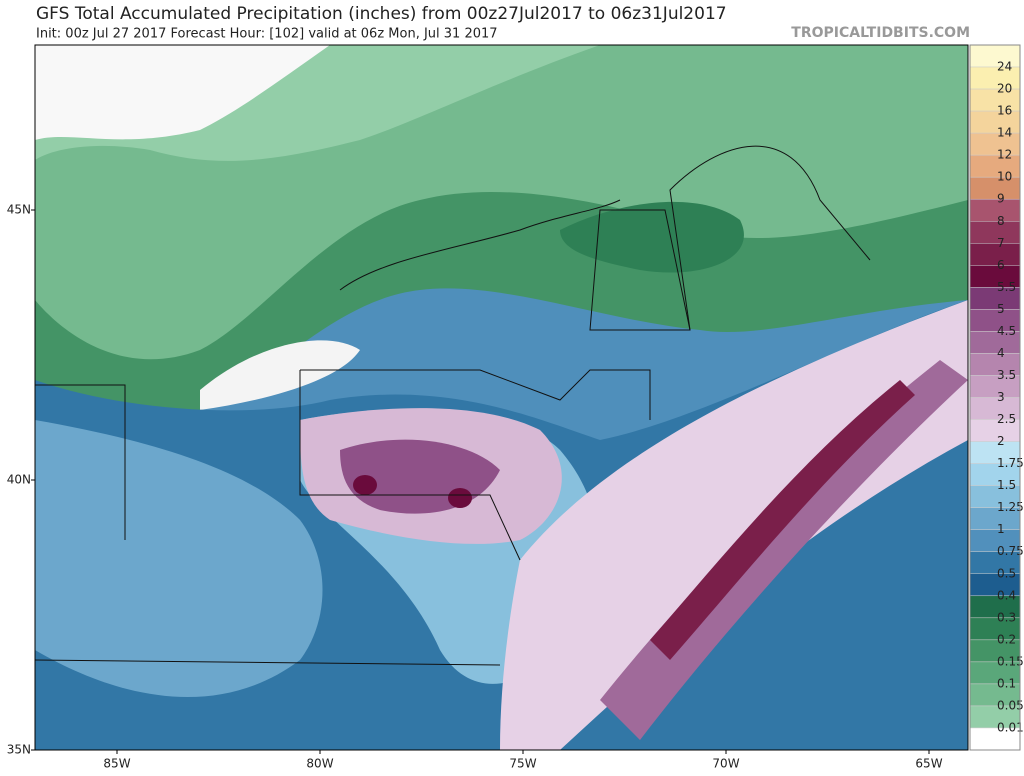 This screenshot has height=776, width=1024. Describe the element at coordinates (1006, 595) in the screenshot. I see `colorbar-label: 0.4` at that location.